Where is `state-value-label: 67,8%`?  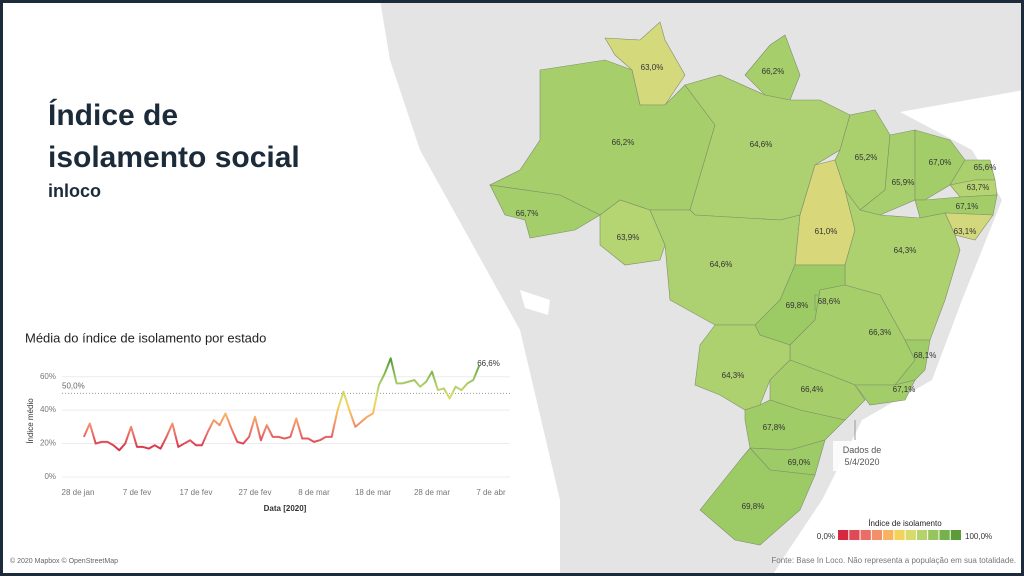 state-value-label: 67,8% is located at coordinates (774, 427).